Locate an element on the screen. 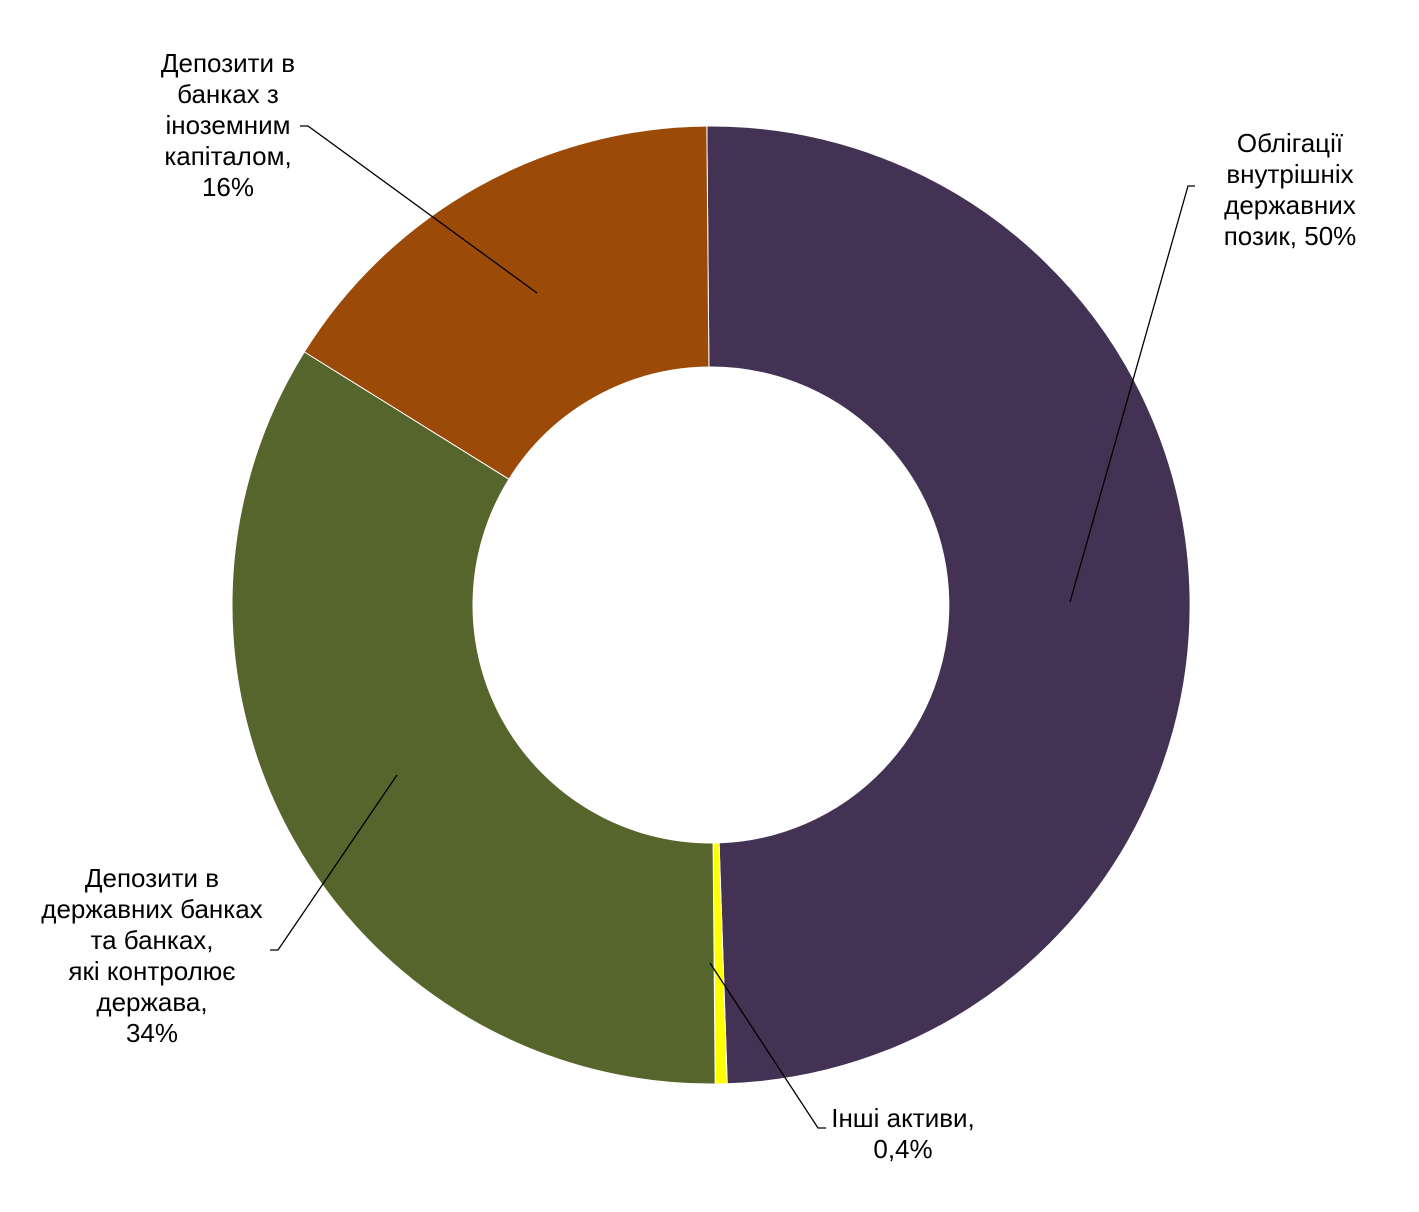 This screenshot has width=1419, height=1212. data-label: Облігації внутрішніх державних позик, 50% is located at coordinates (1290, 189).